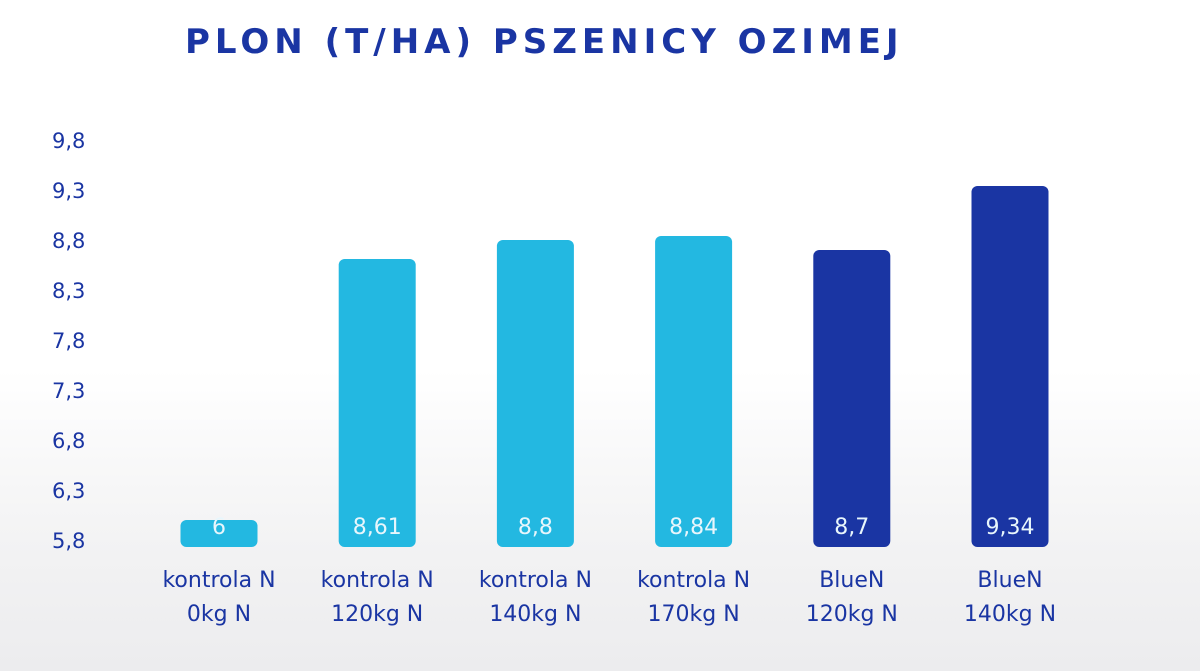  I want to click on y-axis: 5,8 6,3 6,8 7,3 7,8 8,3 8,8 9,3 9,8, so click(68, 341).